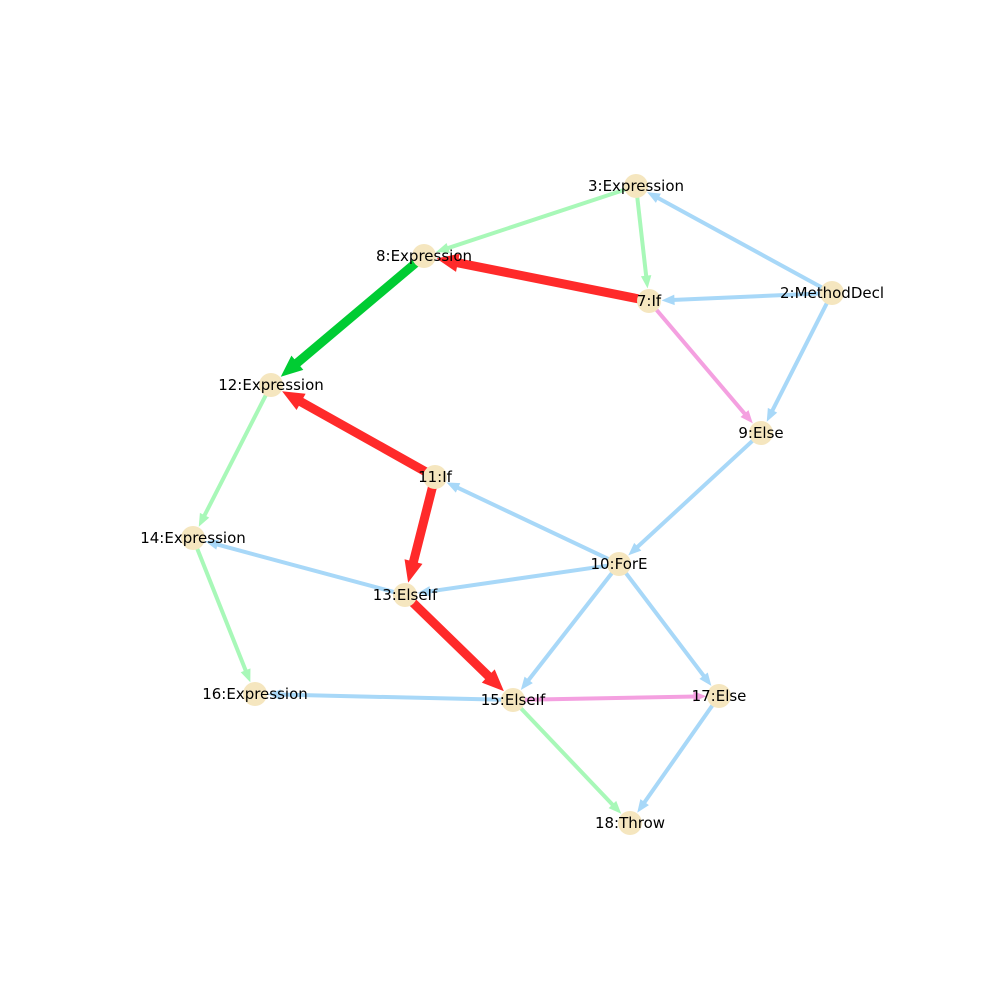 The image size is (1000, 1000). I want to click on node-label: 16:Expression, so click(255, 694).